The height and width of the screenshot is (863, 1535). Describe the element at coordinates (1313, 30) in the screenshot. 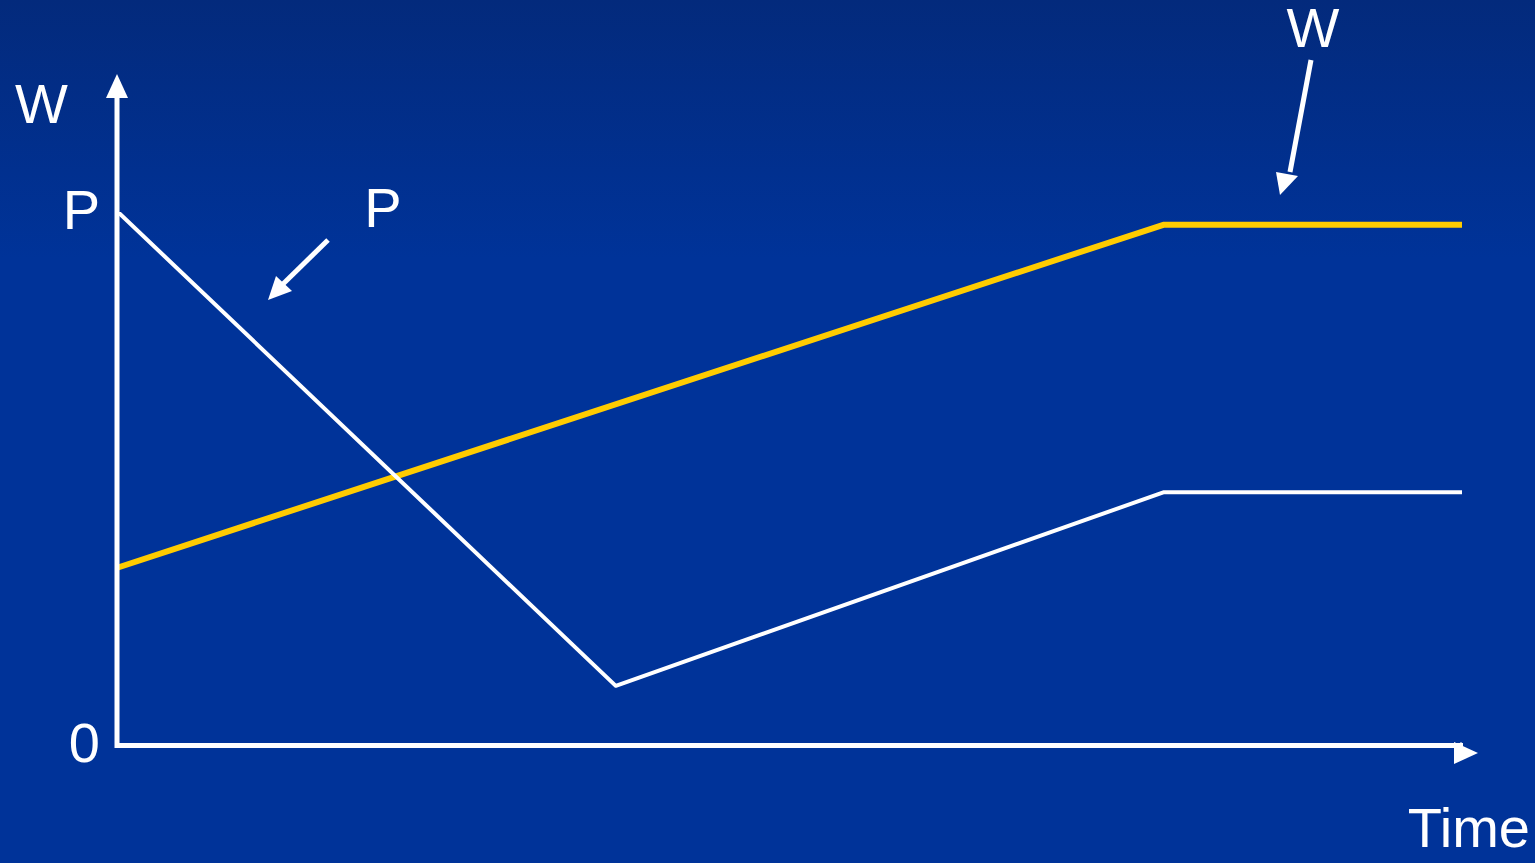

I see `text: W` at that location.